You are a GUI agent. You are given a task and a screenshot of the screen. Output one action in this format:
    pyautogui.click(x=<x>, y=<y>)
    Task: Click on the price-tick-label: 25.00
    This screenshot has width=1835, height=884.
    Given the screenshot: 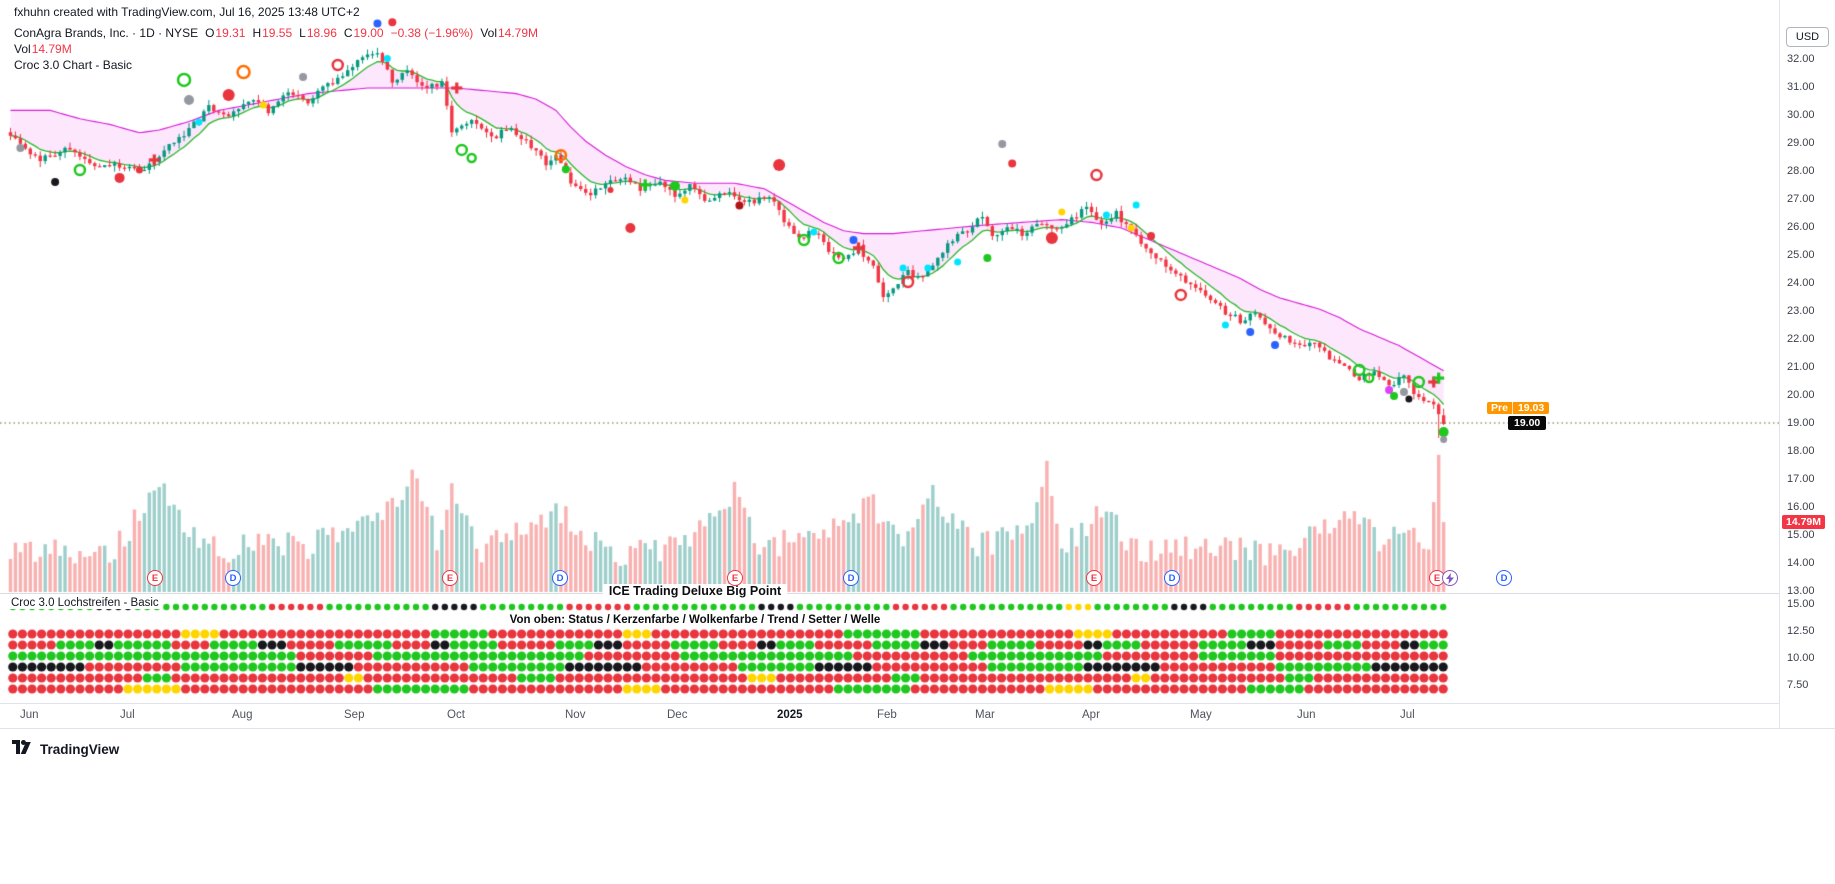 What is the action you would take?
    pyautogui.click(x=1801, y=255)
    